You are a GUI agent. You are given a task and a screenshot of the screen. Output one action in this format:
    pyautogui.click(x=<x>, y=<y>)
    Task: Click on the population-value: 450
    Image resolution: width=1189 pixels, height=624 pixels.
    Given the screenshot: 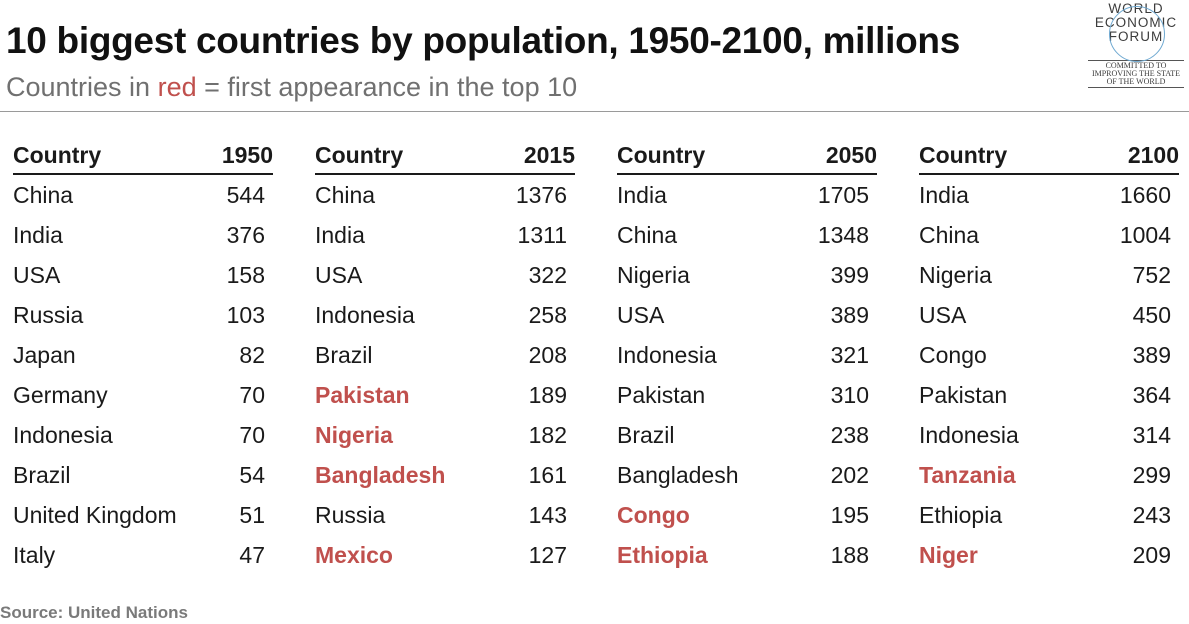 What is the action you would take?
    pyautogui.click(x=1151, y=315)
    